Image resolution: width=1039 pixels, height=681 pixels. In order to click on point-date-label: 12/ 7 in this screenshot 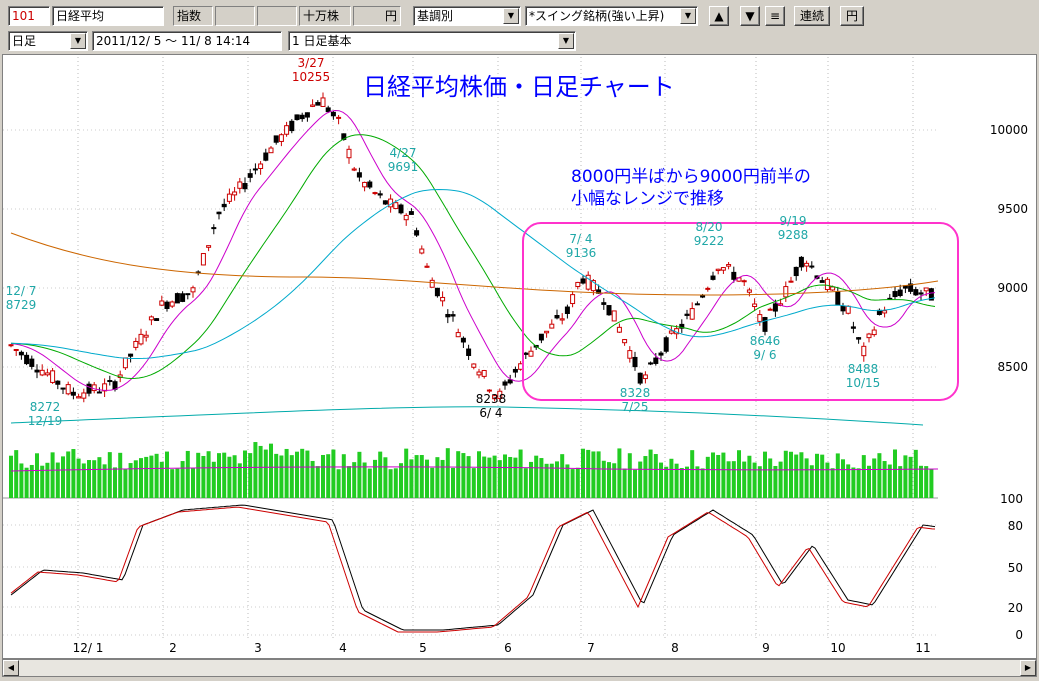, I will do `click(21, 291)`.